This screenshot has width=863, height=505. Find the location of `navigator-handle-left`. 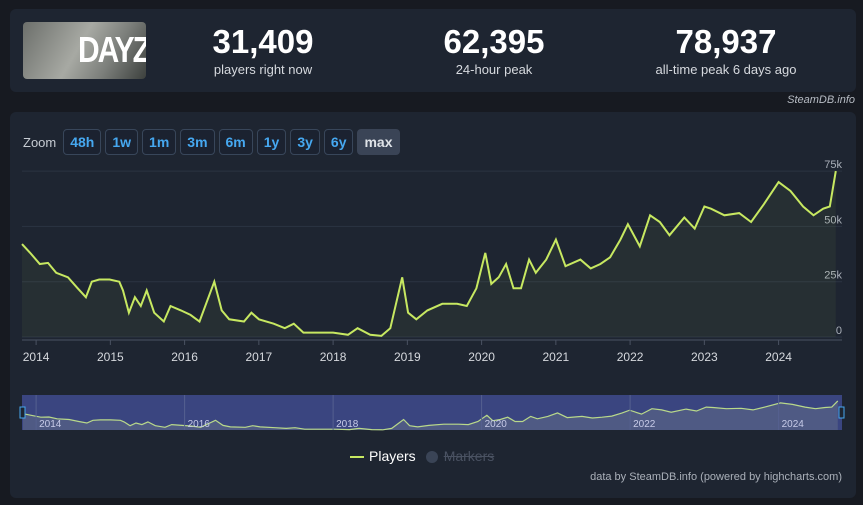

navigator-handle-left is located at coordinates (22, 412).